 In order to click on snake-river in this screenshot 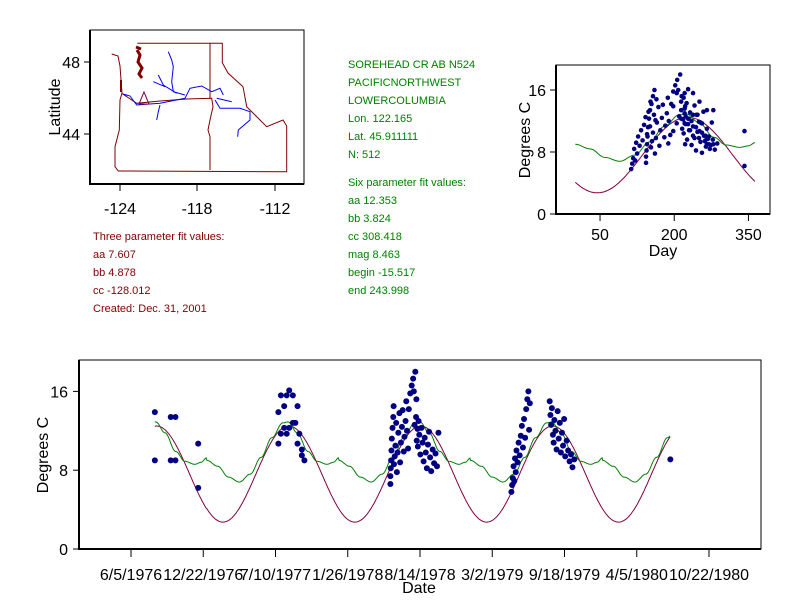, I will do `click(232, 118)`.